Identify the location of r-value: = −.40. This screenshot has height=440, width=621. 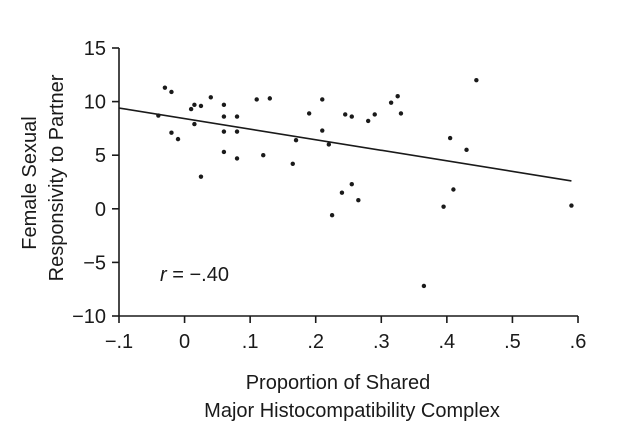
(198, 275).